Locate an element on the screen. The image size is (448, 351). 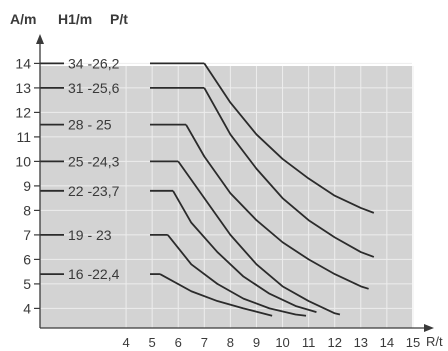
y-ticks: 4 5 6 7 8 9 10 11 12 13 14 is located at coordinates (27, 185).